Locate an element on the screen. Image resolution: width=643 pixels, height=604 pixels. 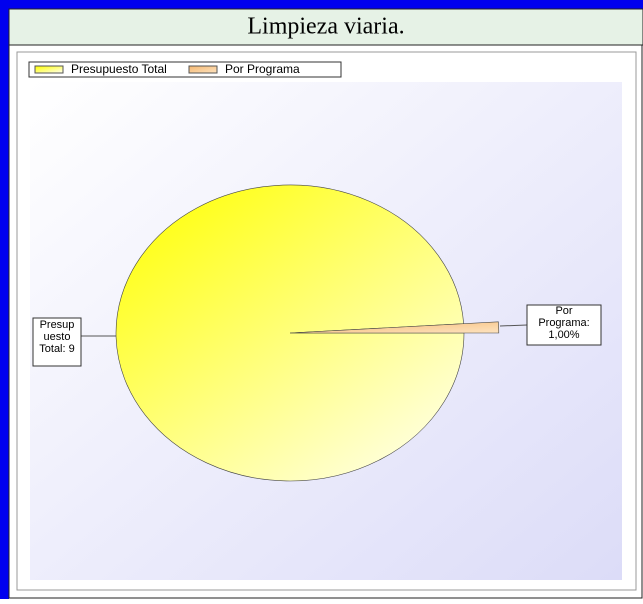
data-label: Presup is located at coordinates (57, 325).